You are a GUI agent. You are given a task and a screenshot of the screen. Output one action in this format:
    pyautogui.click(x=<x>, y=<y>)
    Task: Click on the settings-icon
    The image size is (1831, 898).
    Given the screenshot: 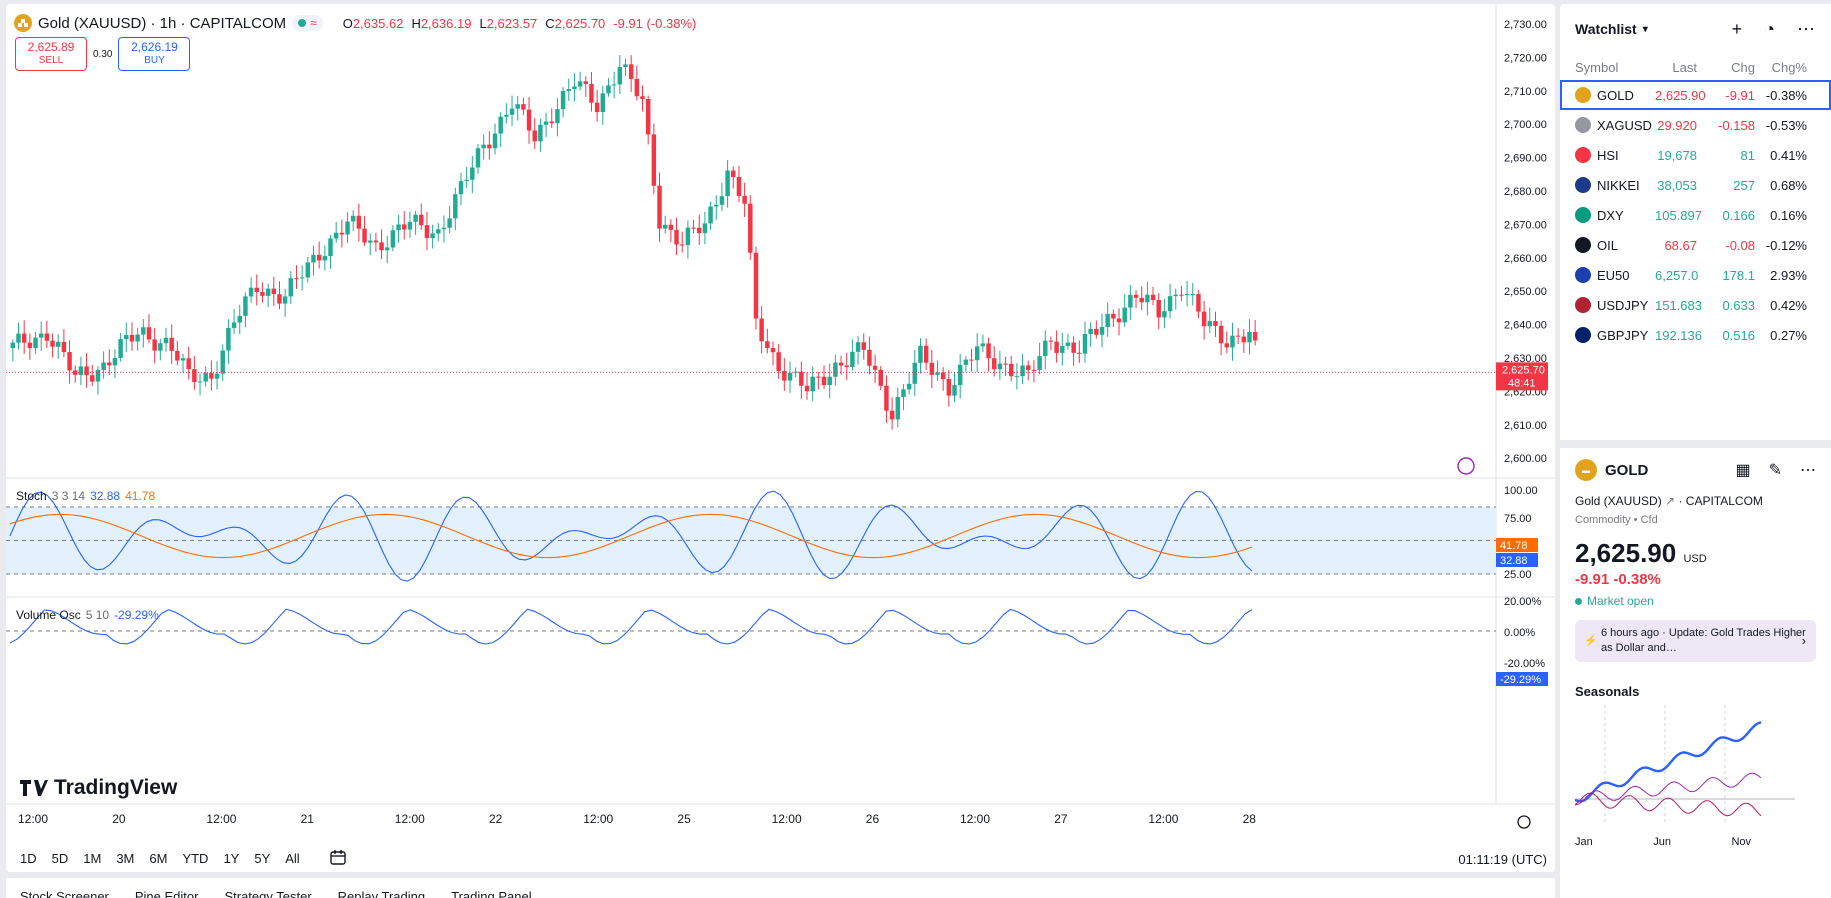 What is the action you would take?
    pyautogui.click(x=1524, y=822)
    